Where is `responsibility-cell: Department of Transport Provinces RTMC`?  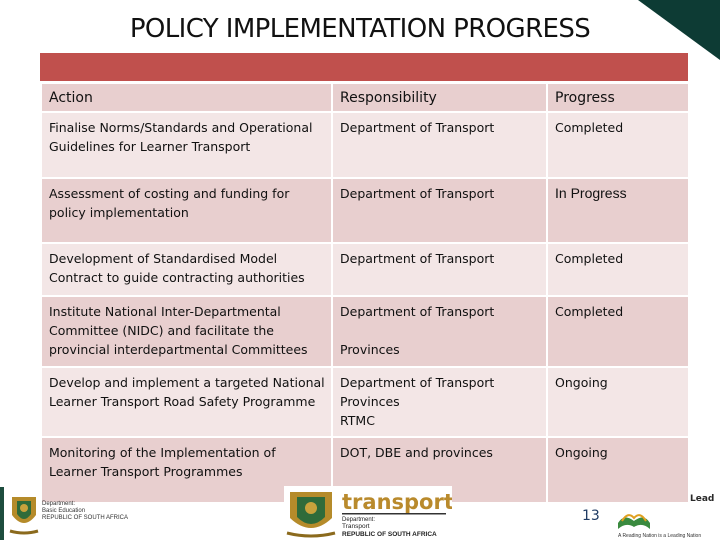
responsibility-cell: Department of Transport Provinces RTMC is located at coordinates (439, 402).